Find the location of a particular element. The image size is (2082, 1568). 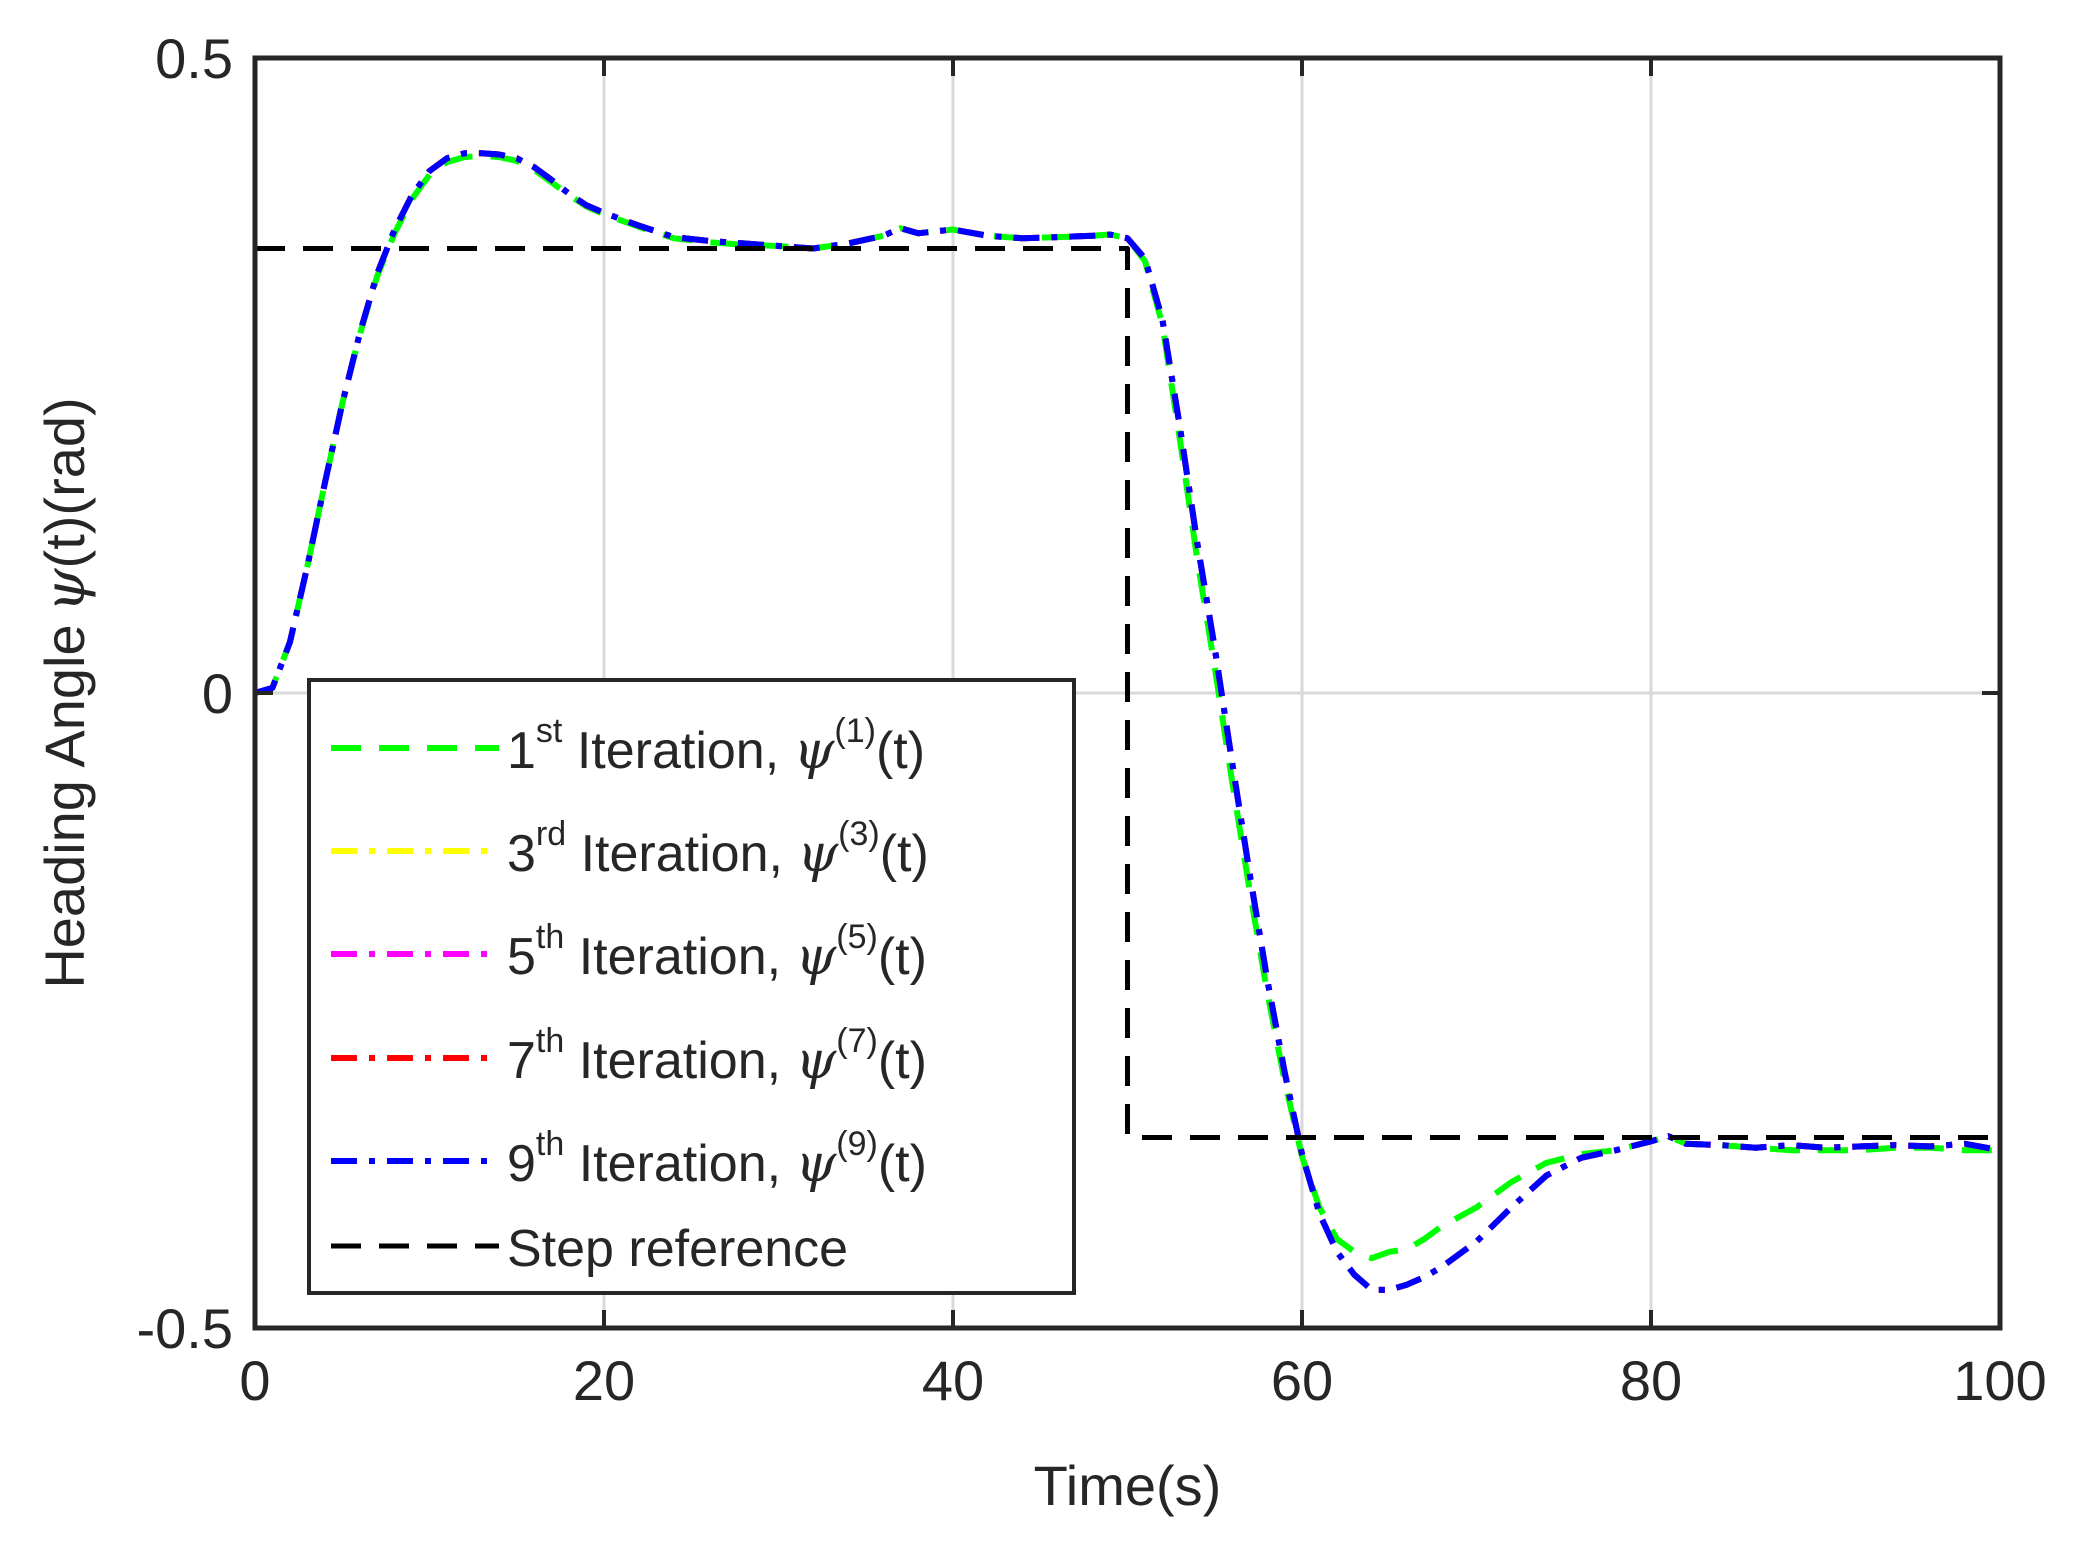

legend-ordinal: rd is located at coordinates (551, 834).